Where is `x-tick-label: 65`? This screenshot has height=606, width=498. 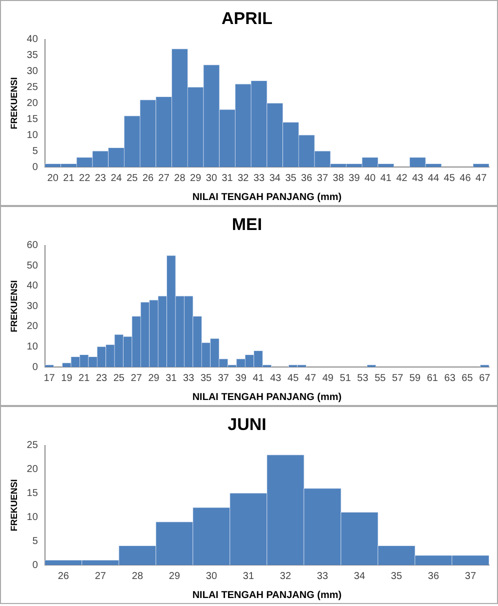
x-tick-label: 65 is located at coordinates (468, 378).